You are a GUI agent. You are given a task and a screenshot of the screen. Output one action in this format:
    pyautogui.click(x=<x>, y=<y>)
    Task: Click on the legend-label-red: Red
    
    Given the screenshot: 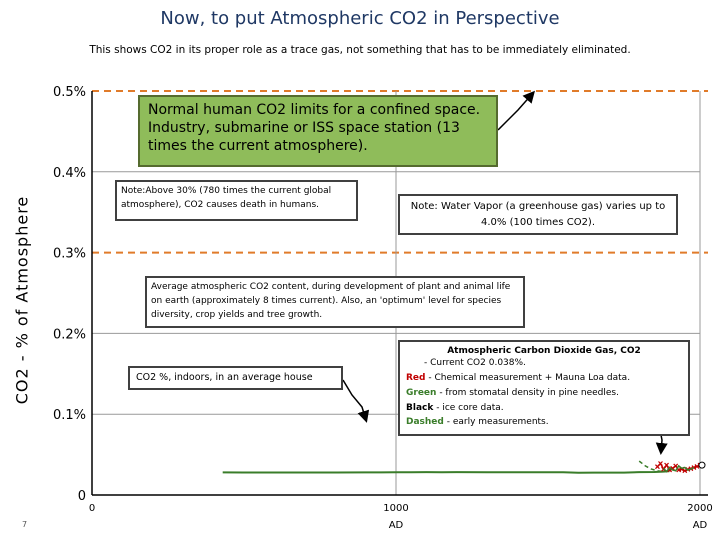 What is the action you would take?
    pyautogui.click(x=416, y=377)
    